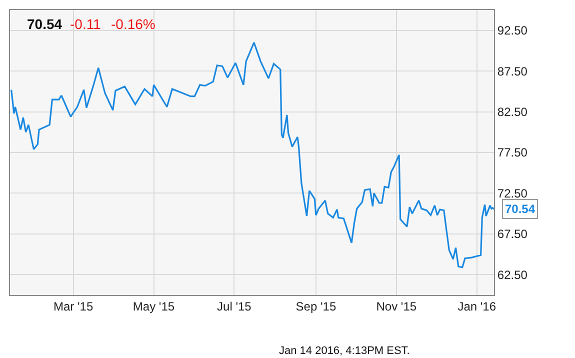 The image size is (575, 358). I want to click on x-tick-label: Jul '15, so click(234, 306).